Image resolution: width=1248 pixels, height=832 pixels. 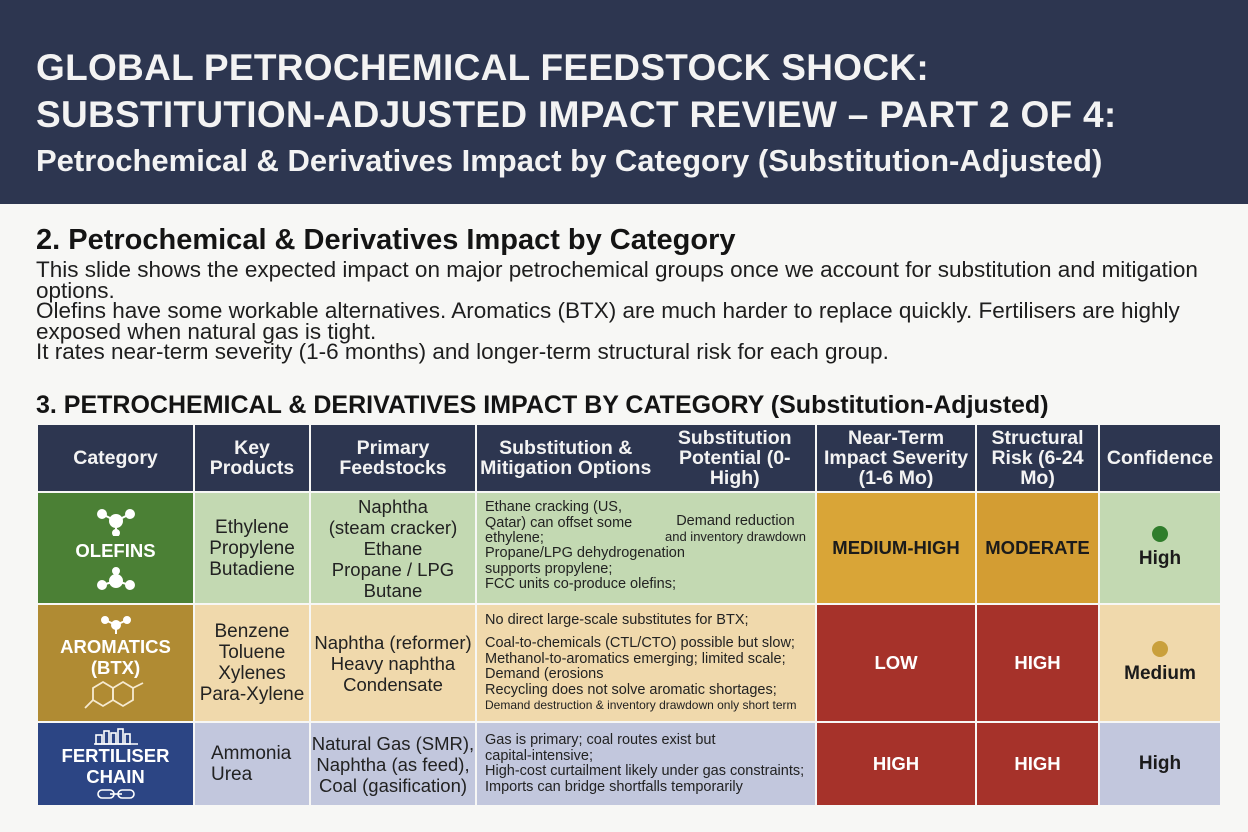 What do you see at coordinates (735, 536) in the screenshot?
I see `substitution-line: and inventory drawdown` at bounding box center [735, 536].